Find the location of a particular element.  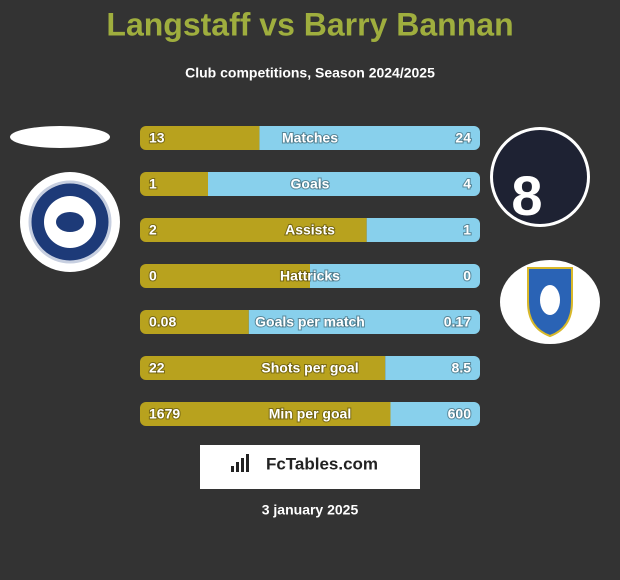

row-label: Hattricks is located at coordinates (310, 276).